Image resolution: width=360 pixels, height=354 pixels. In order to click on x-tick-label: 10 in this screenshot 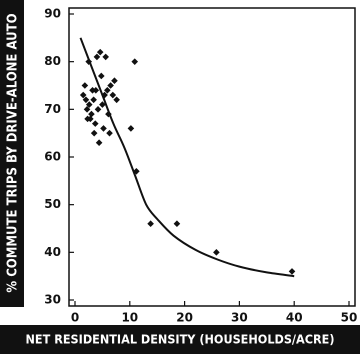, I will do `click(129, 318)`.